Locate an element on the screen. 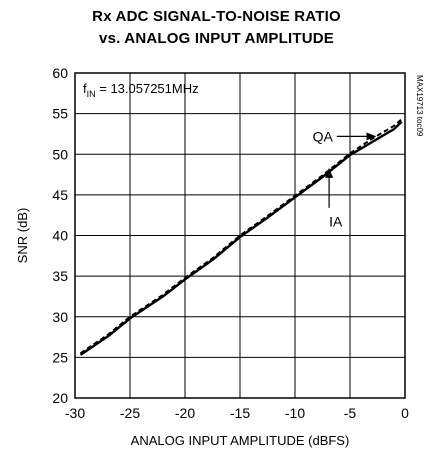 The image size is (433, 458). chart-title-line1: Rx ADC SIGNAL-TO-NOISE RATIO is located at coordinates (216, 16).